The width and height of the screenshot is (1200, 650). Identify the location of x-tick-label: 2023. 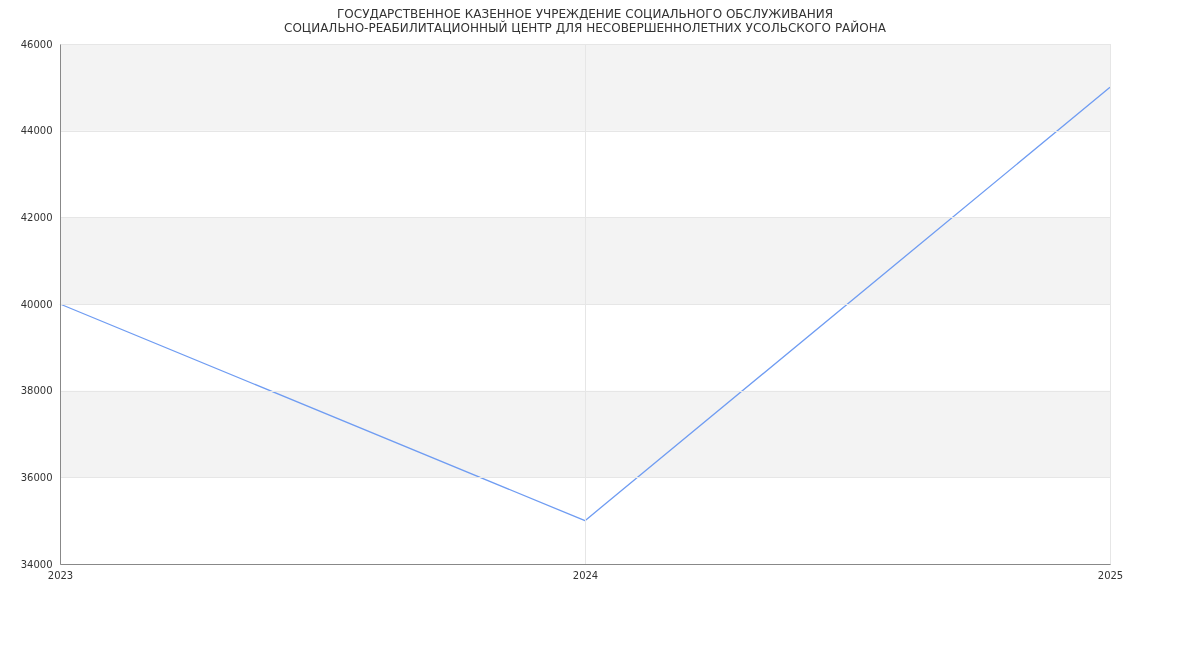
(60, 575).